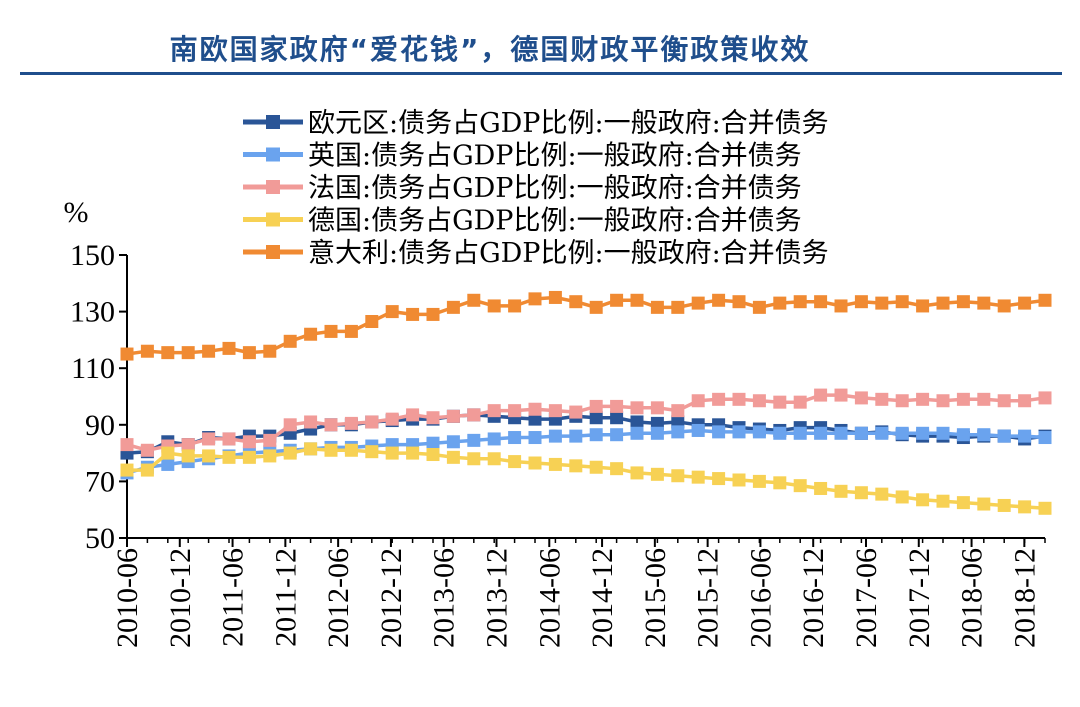 The width and height of the screenshot is (1080, 707). I want to click on x-tick-label: 2014-06, so click(549, 598).